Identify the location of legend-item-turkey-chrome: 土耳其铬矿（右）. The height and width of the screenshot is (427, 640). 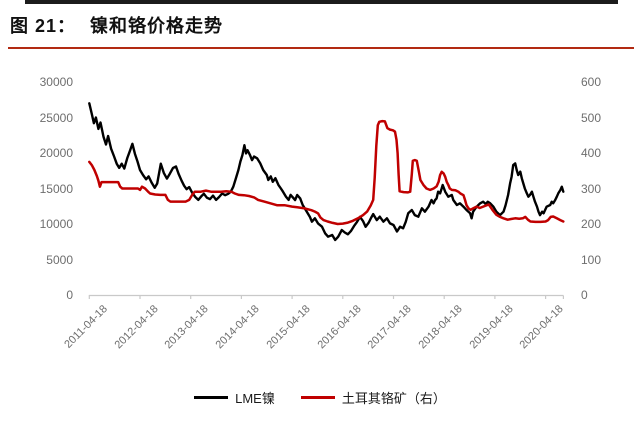
(373, 397).